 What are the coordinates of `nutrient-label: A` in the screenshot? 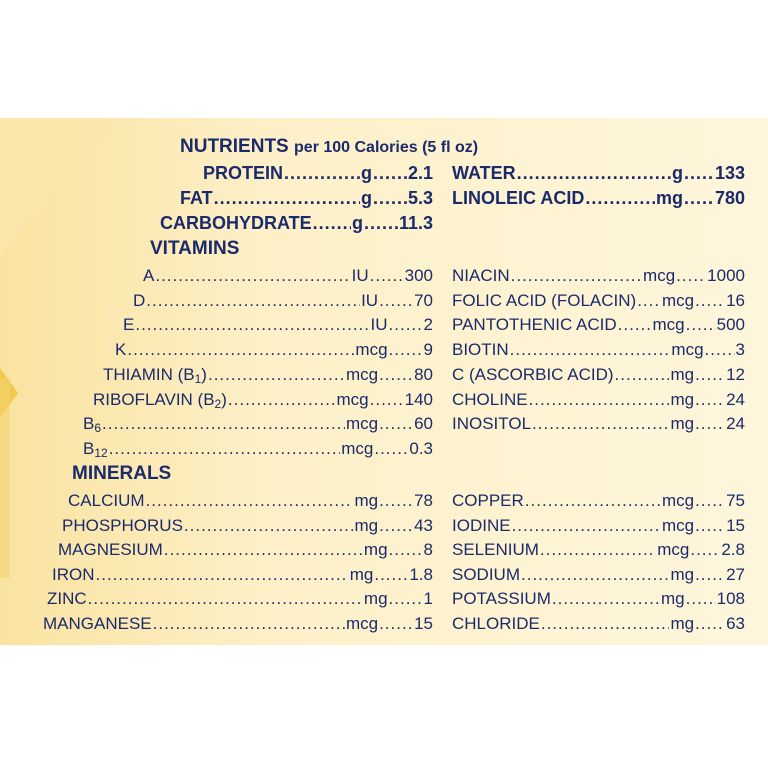 It's located at (149, 275).